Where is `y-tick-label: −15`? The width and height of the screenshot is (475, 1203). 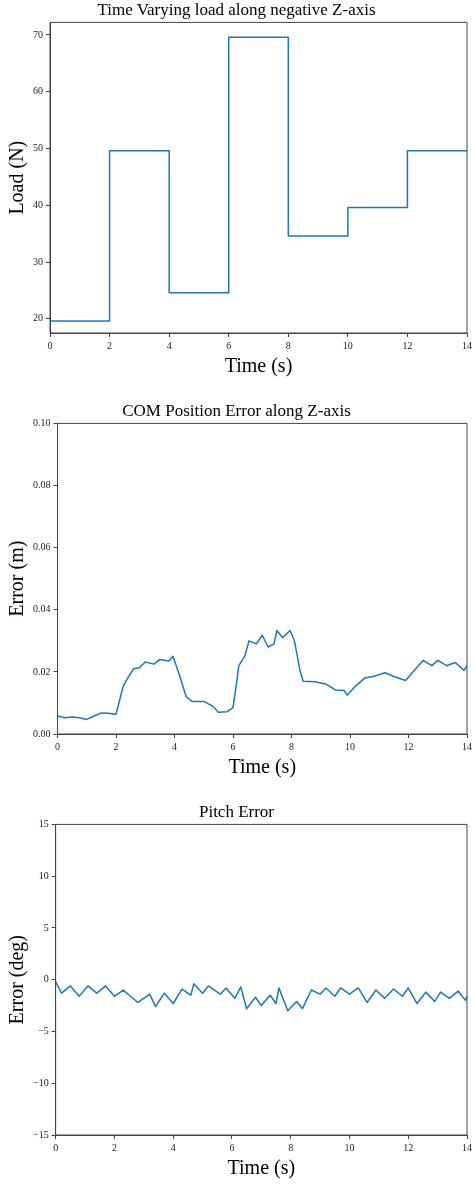 y-tick-label: −15 is located at coordinates (41, 1134).